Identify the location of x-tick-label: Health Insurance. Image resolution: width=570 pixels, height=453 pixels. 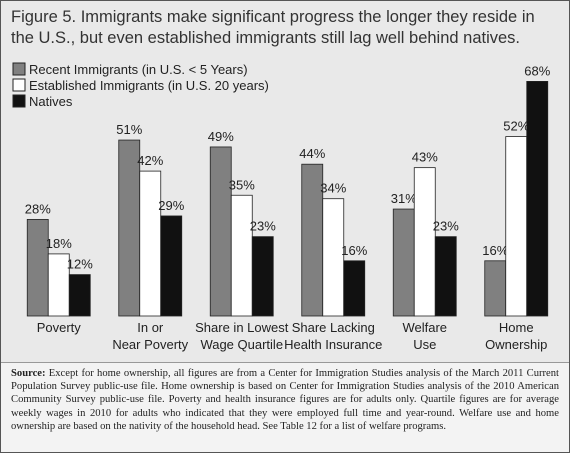
(333, 344).